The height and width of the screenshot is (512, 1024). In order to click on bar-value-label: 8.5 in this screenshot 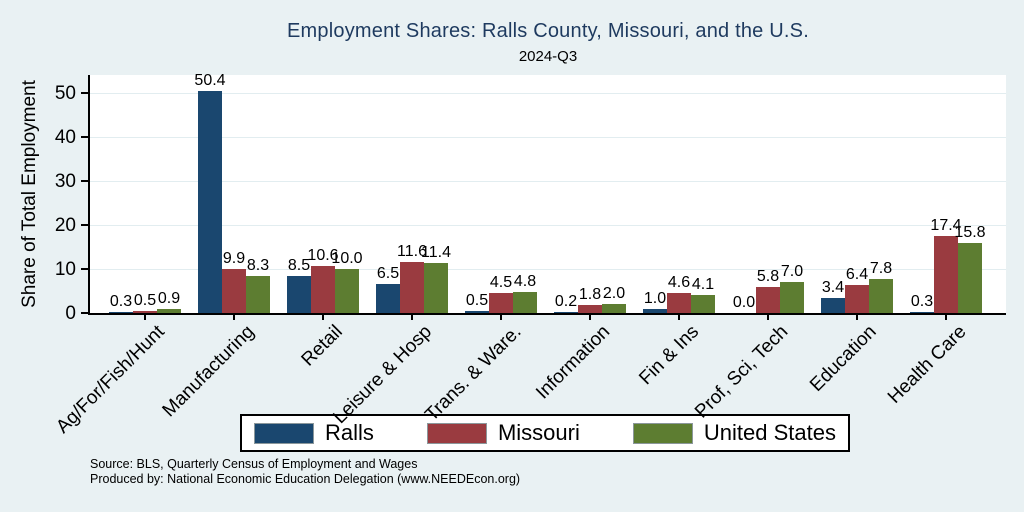, I will do `click(299, 265)`.